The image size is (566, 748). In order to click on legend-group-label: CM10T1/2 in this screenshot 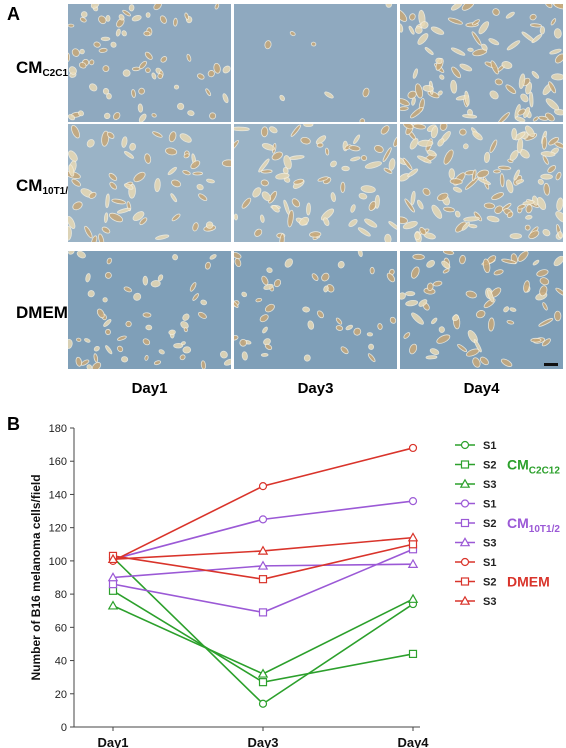, I will do `click(533, 525)`.